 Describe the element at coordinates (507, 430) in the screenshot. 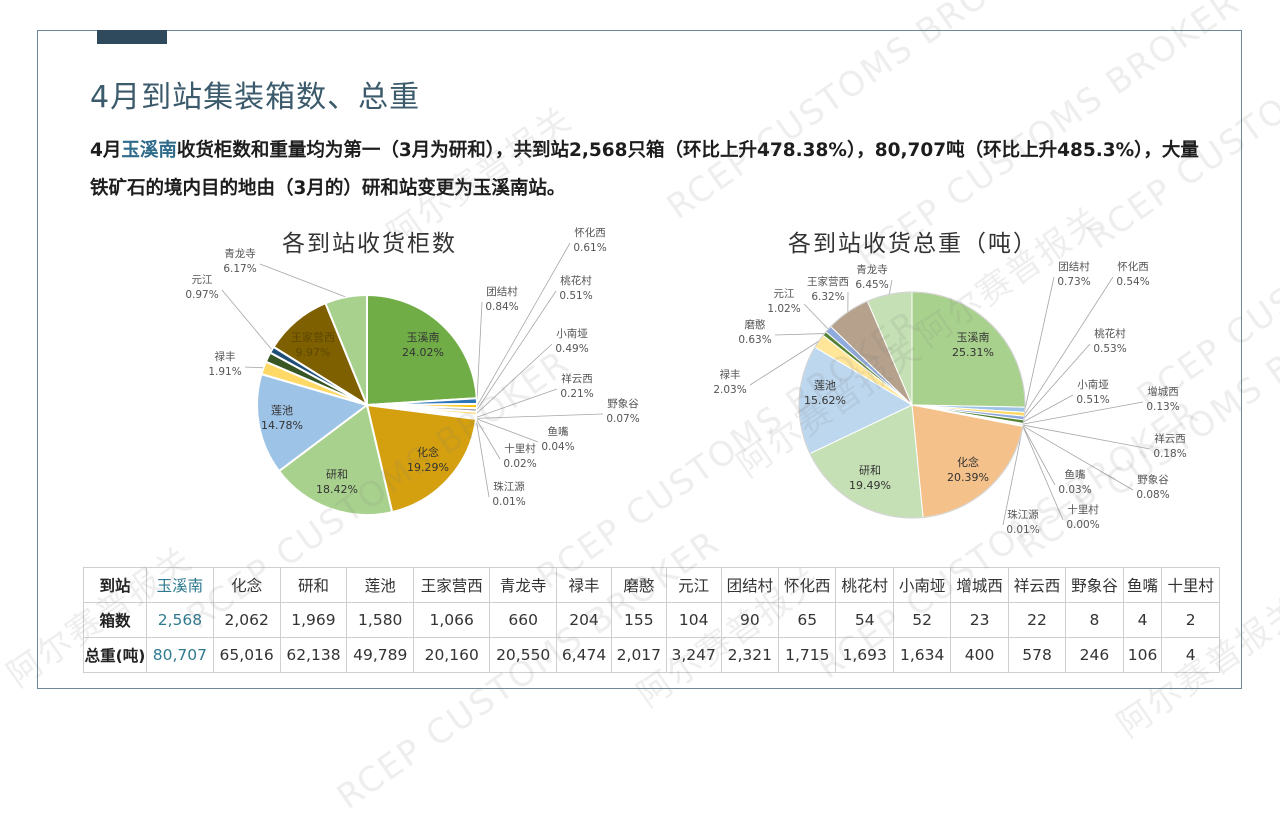

I see `leader-line-鱼嘴` at that location.